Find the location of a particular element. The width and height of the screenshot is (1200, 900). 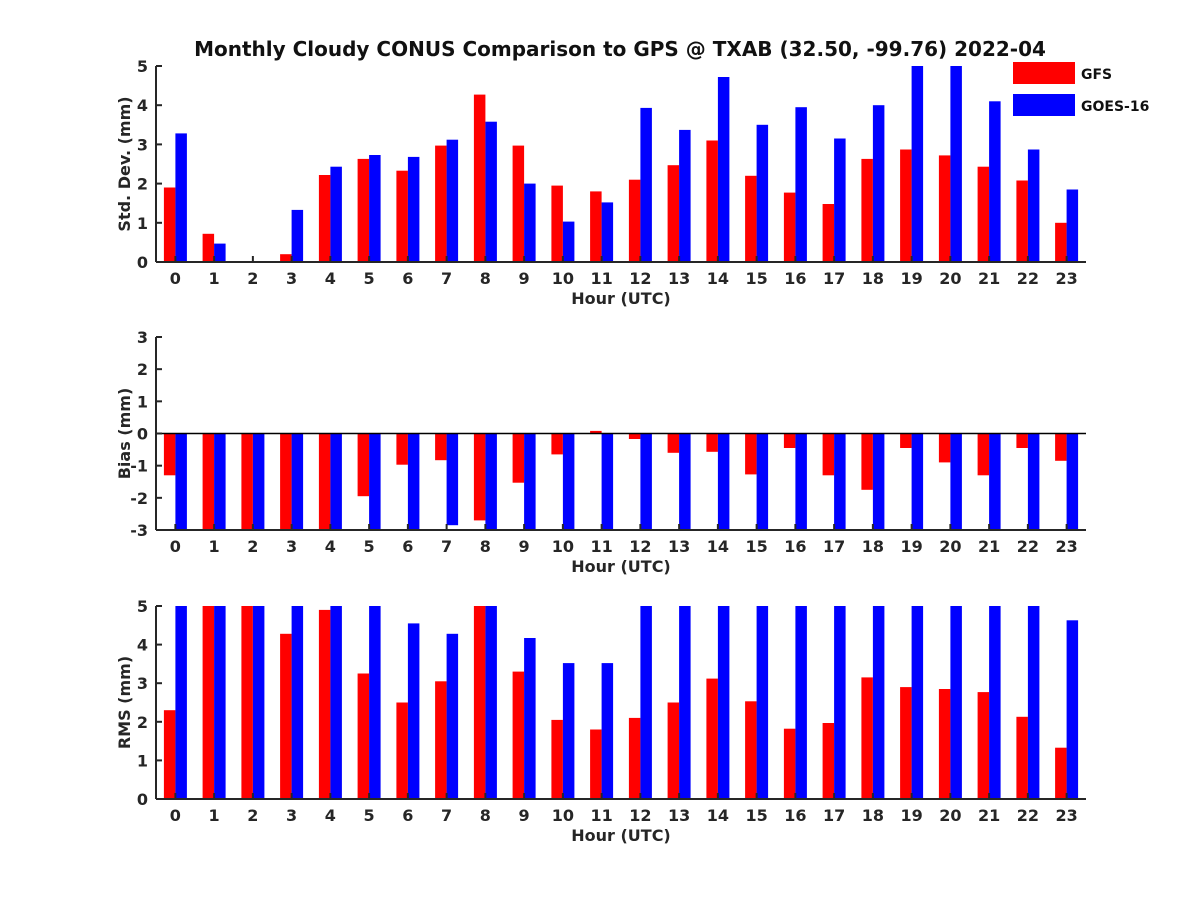

legend-swatch-gfs is located at coordinates (1044, 73).